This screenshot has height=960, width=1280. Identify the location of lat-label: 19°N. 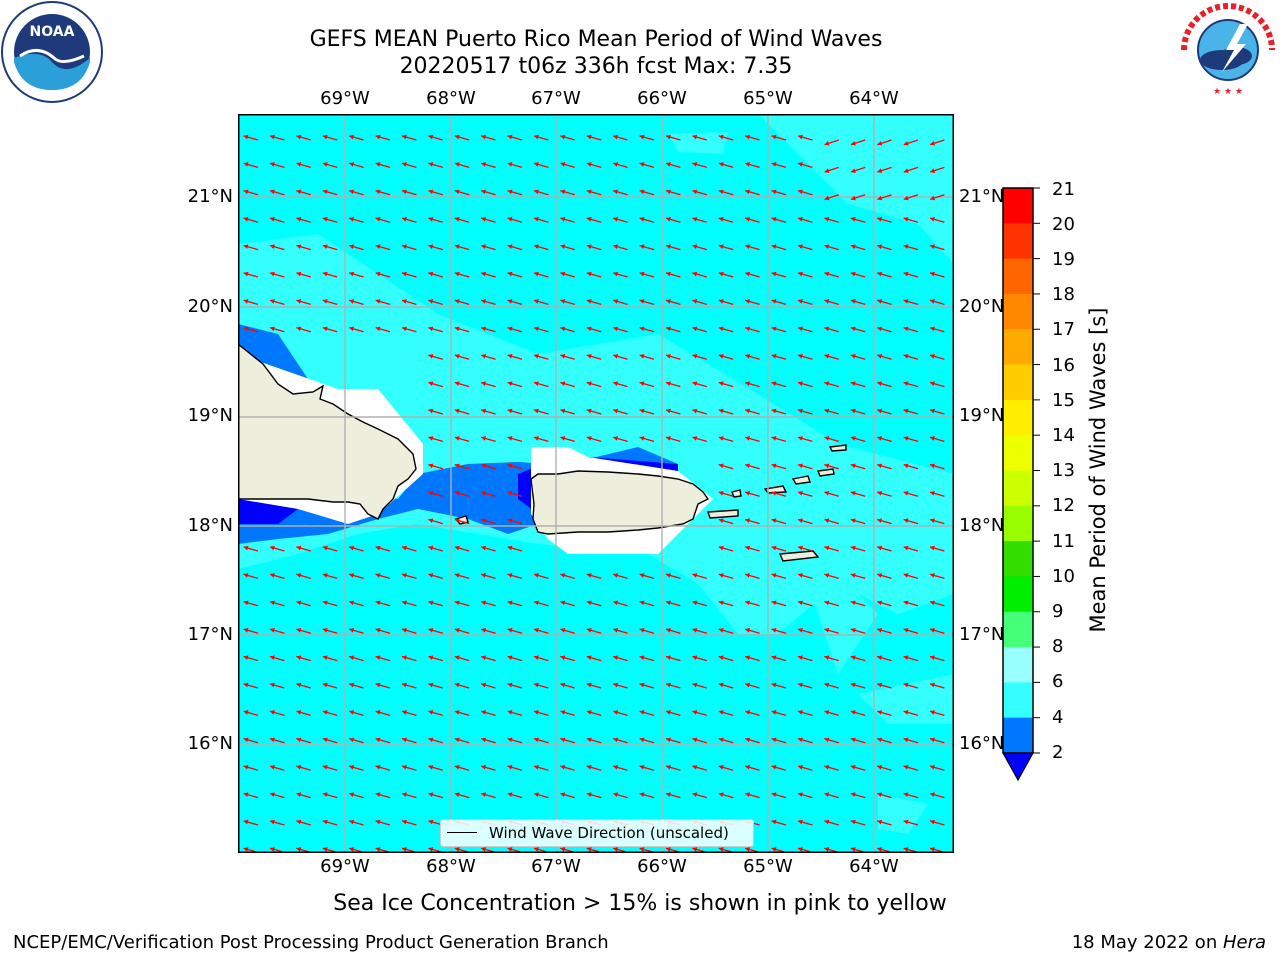
(982, 415).